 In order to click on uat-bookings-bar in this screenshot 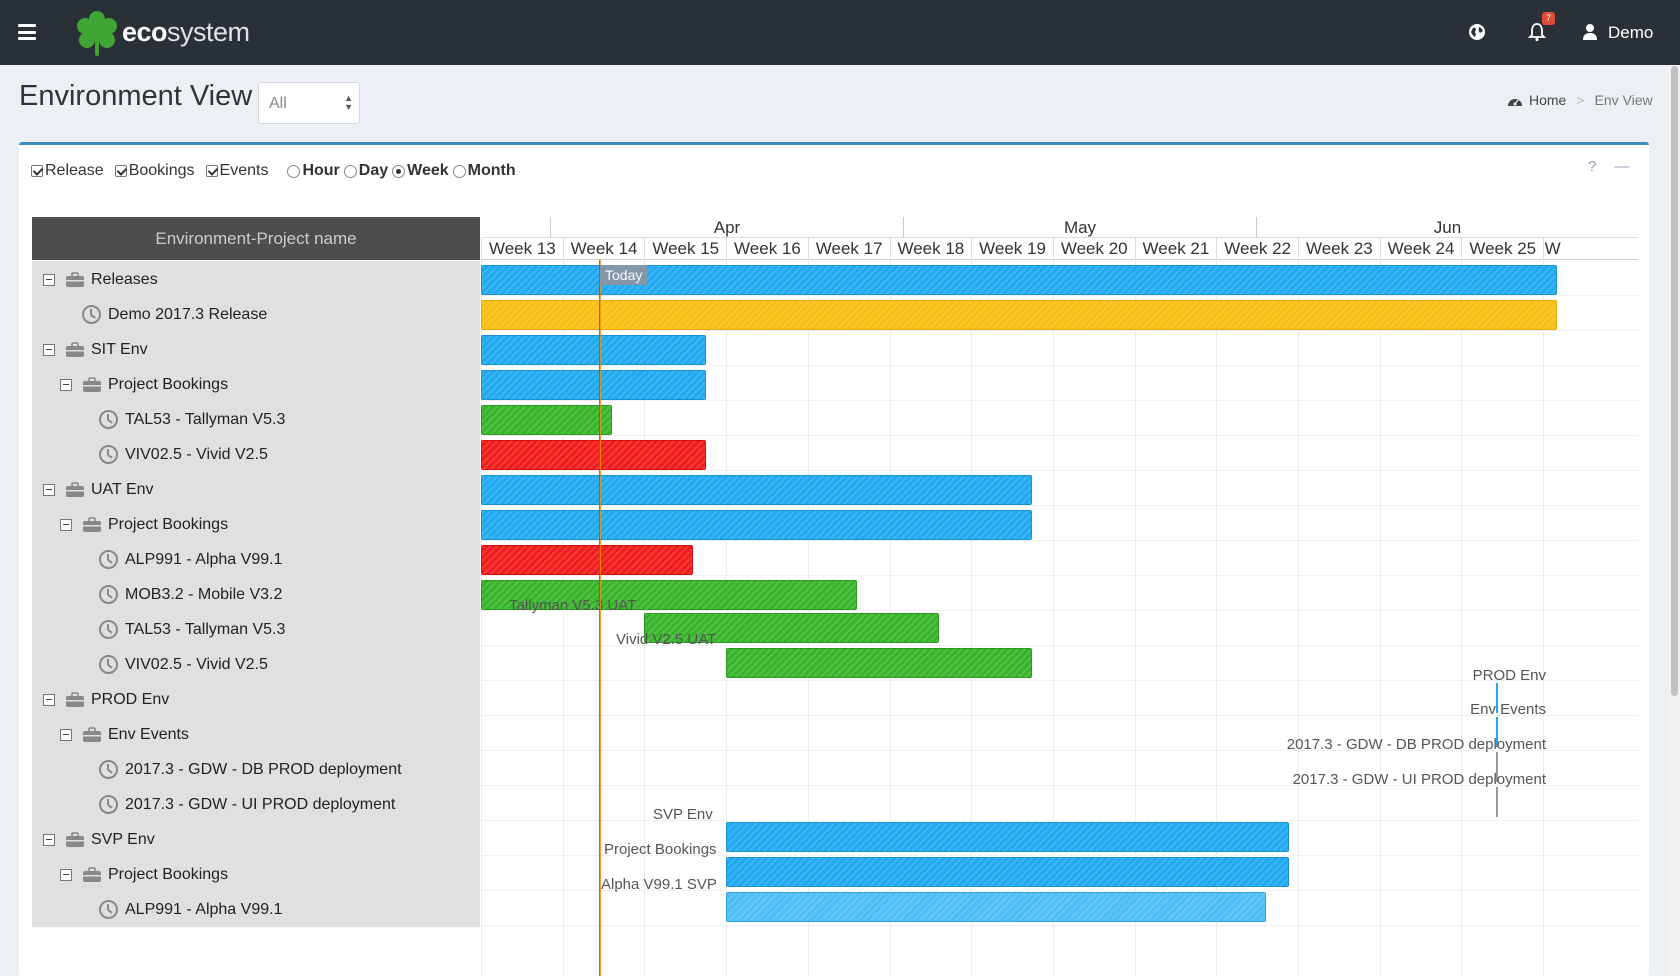, I will do `click(756, 525)`.